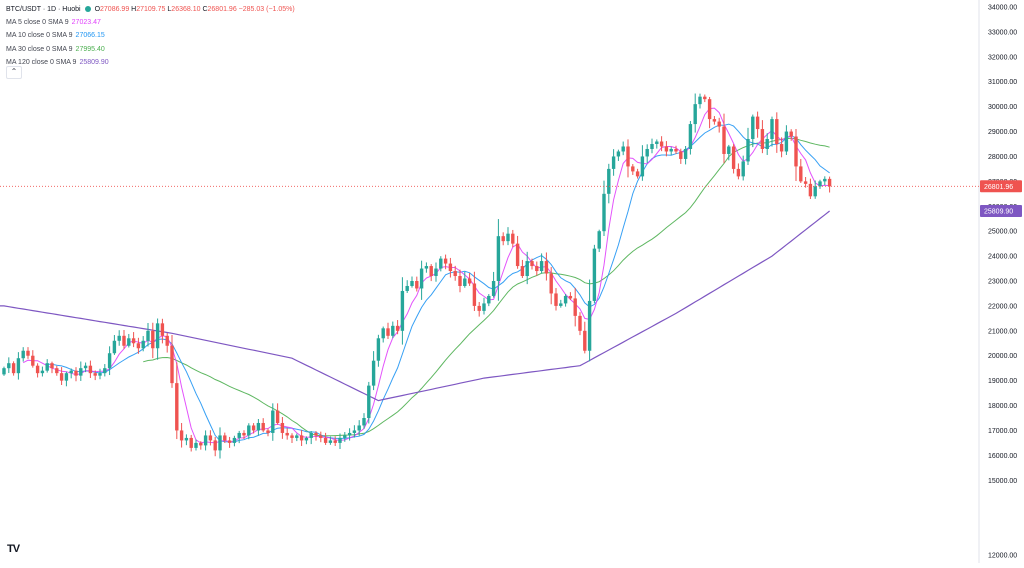 This screenshot has height=568, width=1024. I want to click on last-price-tag, so click(1001, 186).